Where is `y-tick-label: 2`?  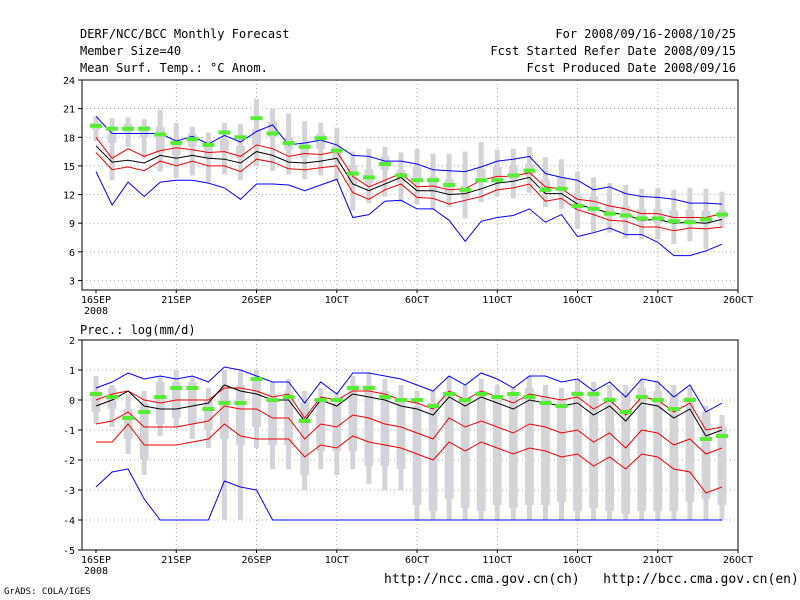
y-tick-label: 2 is located at coordinates (72, 341).